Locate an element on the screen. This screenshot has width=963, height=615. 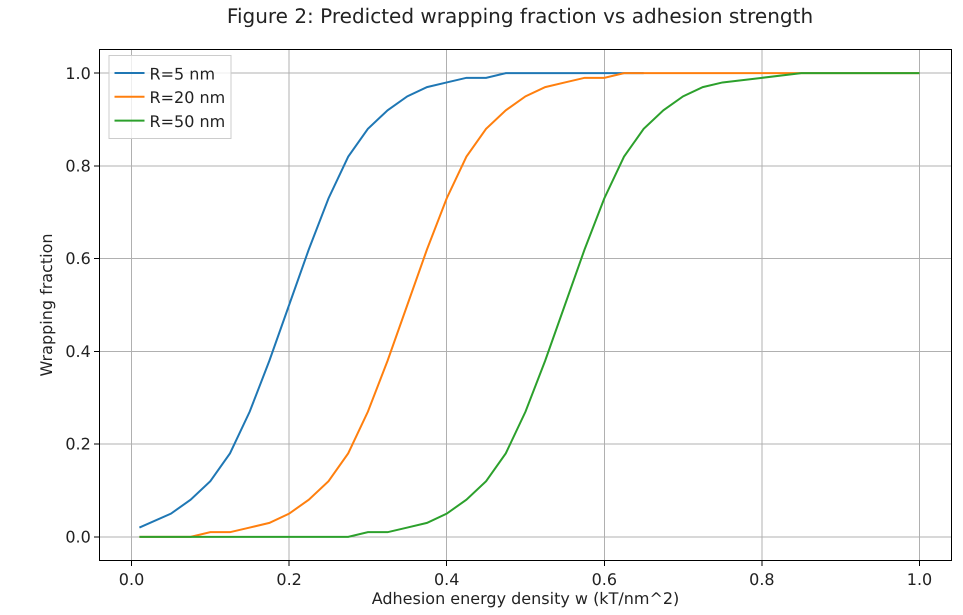
chart-title: Figure 2: Predicted wrapping fraction vs adhesion strength is located at coordinates (520, 16).